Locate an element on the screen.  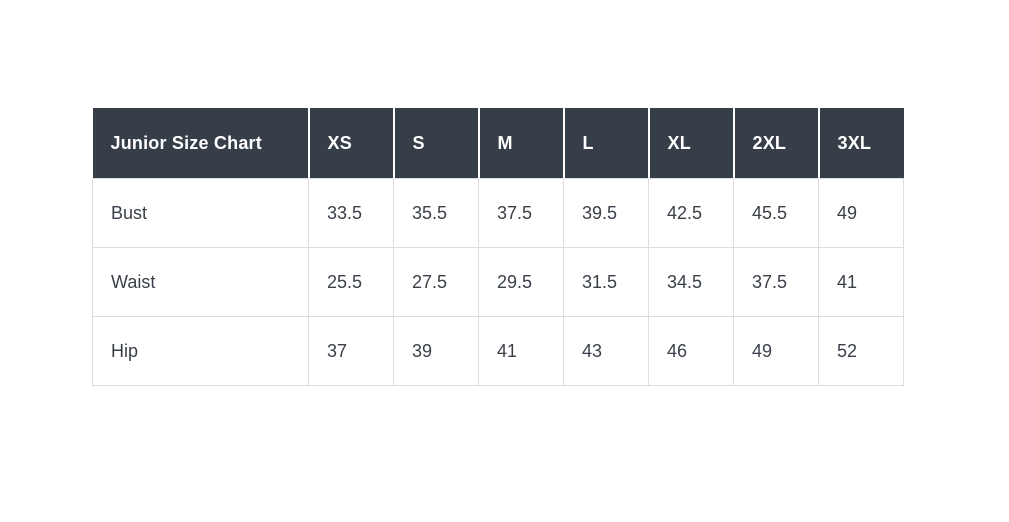
table-row-hip: Hip 37 39 41 43 46 49 52 is located at coordinates (498, 351).